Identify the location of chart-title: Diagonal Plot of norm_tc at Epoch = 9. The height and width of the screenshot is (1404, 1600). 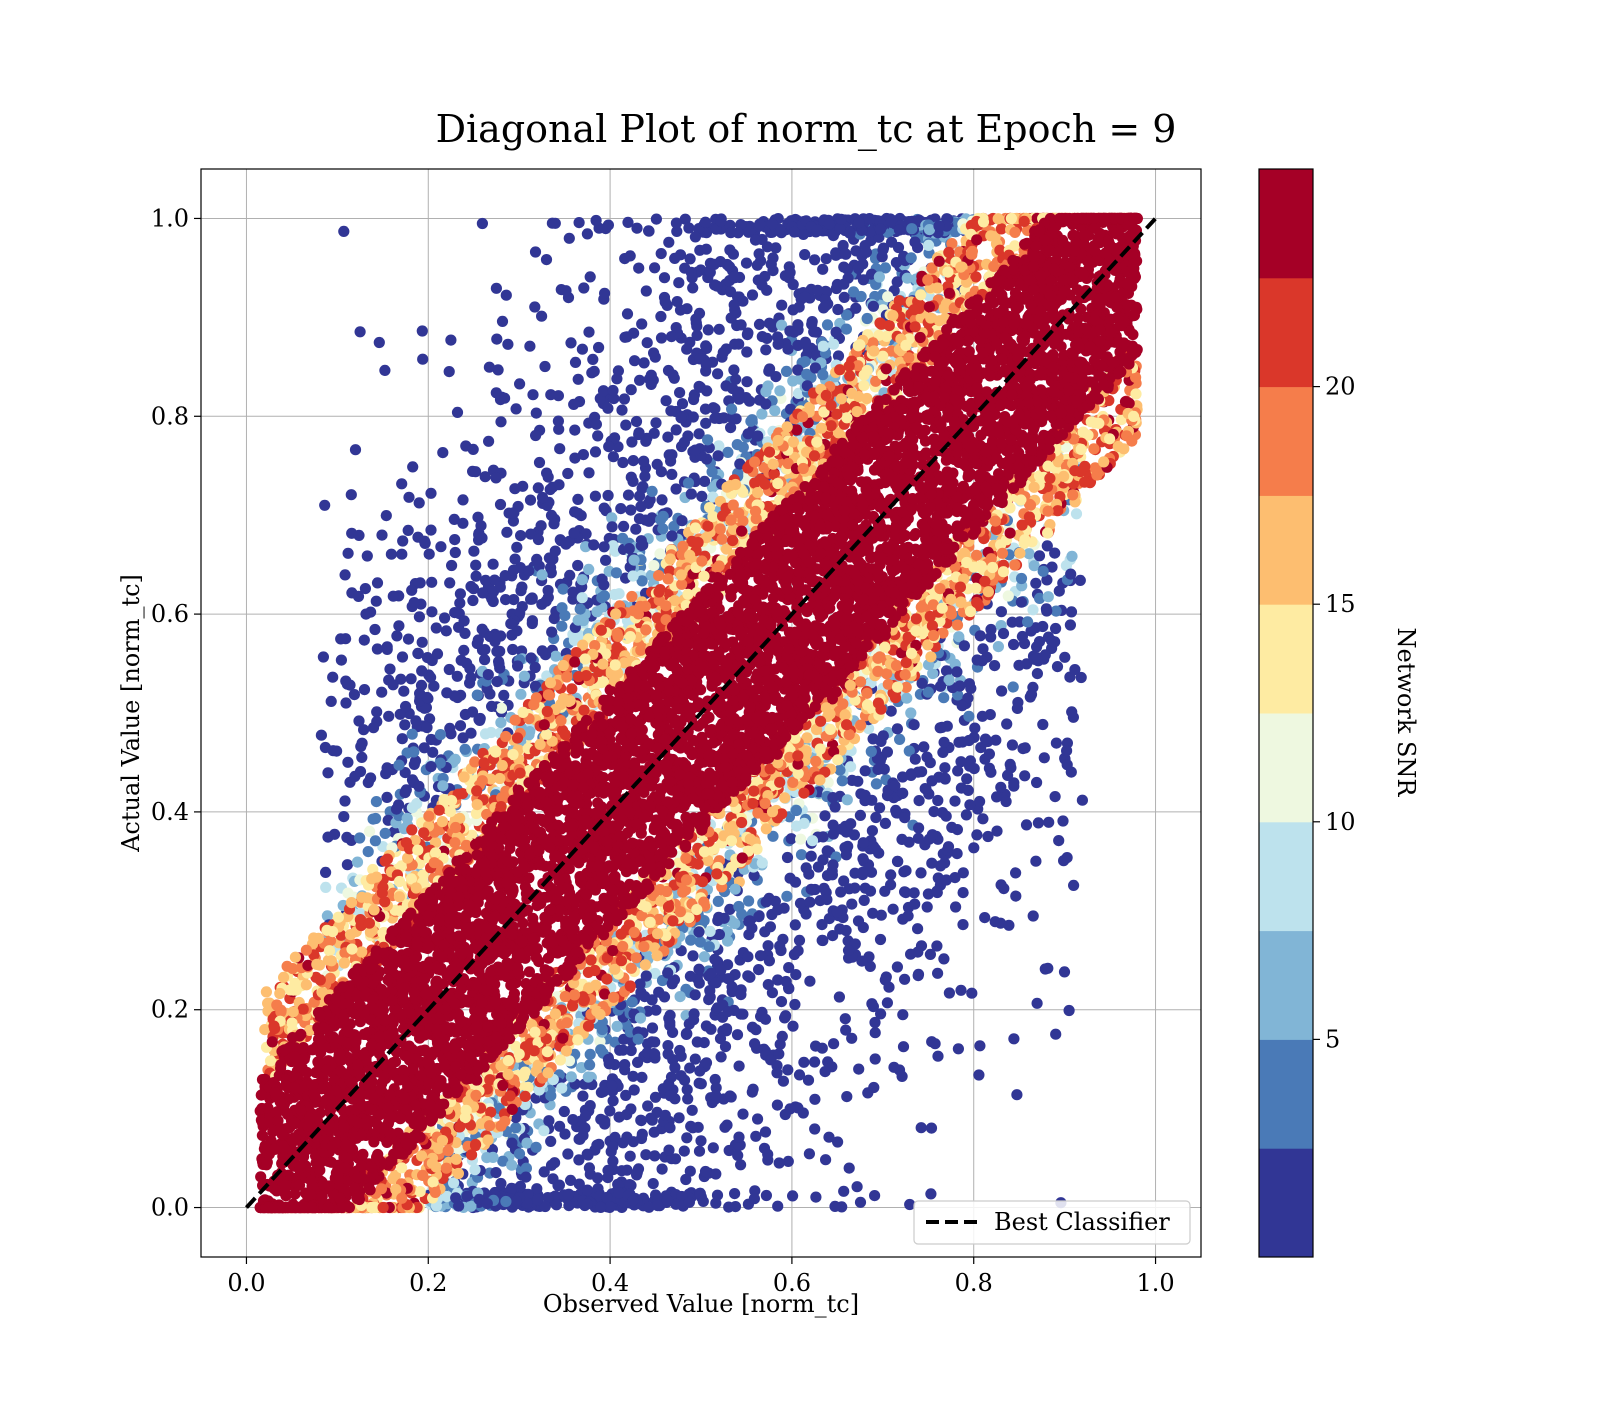
(806, 129).